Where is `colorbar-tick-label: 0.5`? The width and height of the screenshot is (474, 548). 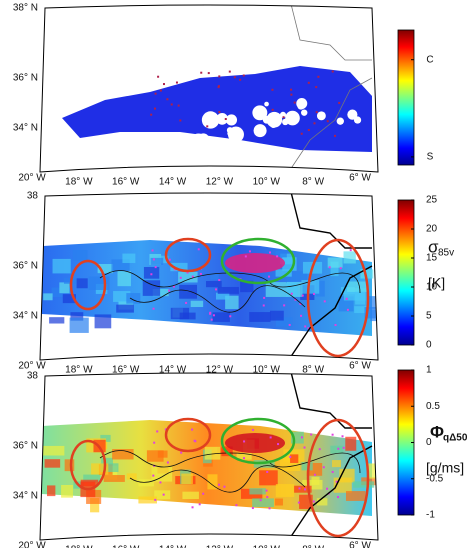 colorbar-tick-label: 0.5 is located at coordinates (433, 406).